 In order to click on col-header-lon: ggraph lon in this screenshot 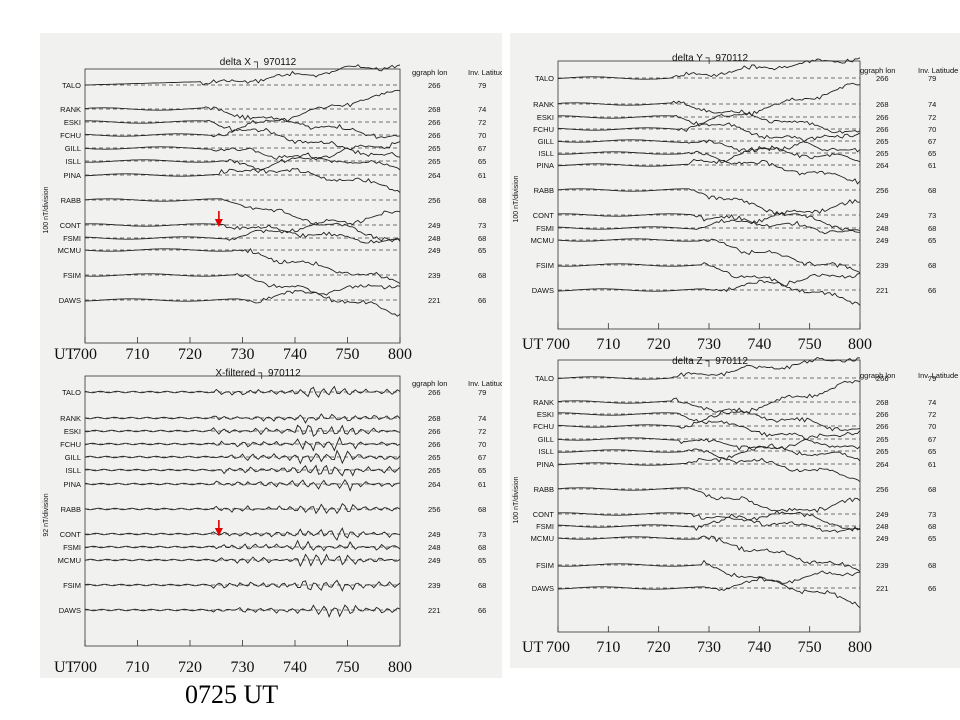, I will do `click(429, 72)`.